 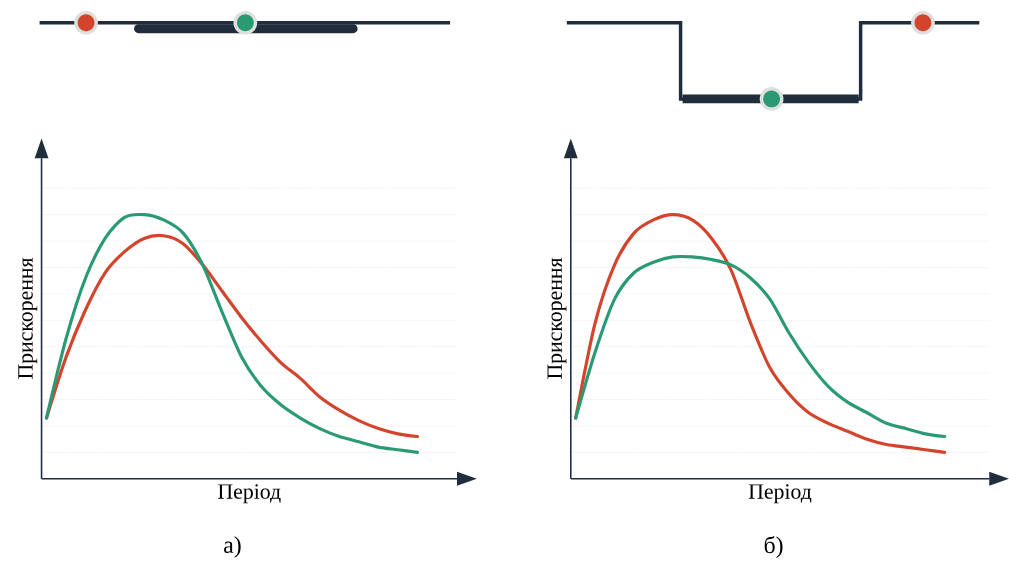 What do you see at coordinates (232, 547) in the screenshot?
I see `text: а)` at bounding box center [232, 547].